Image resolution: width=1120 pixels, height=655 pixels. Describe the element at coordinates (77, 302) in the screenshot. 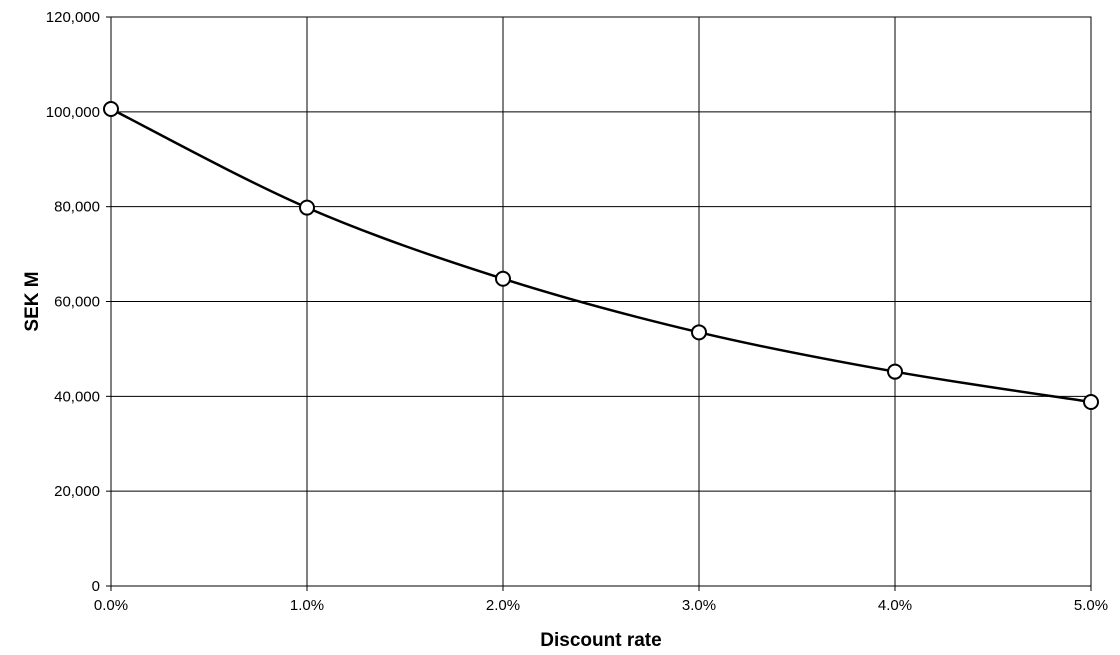

I see `y-tick-label: 60,000` at that location.